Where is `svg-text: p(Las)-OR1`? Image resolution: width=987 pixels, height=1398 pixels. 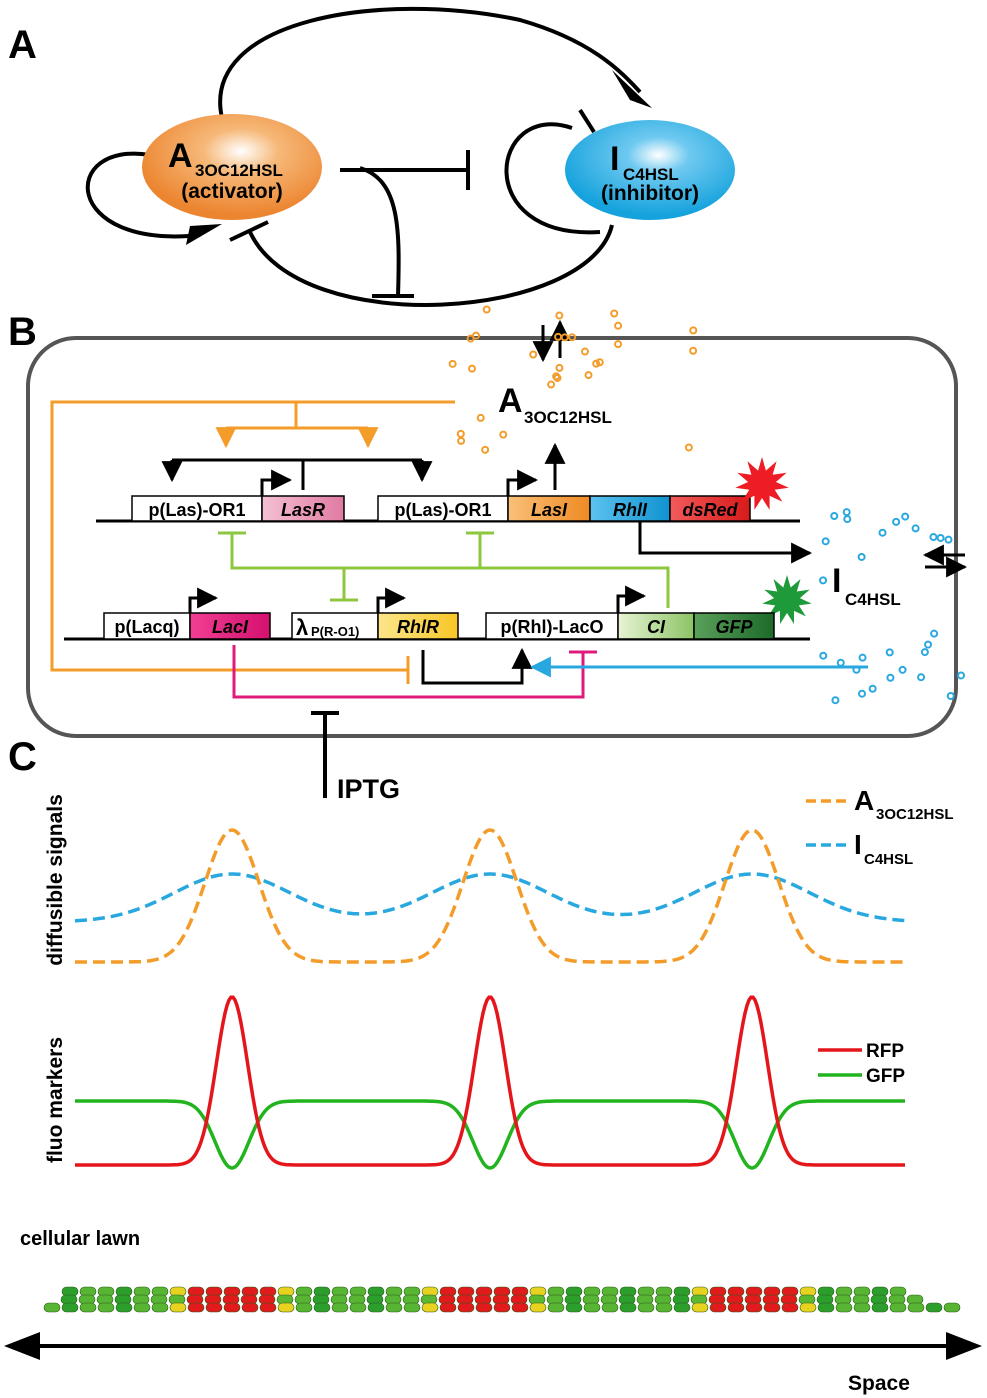 svg-text: p(Las)-OR1 is located at coordinates (442, 510).